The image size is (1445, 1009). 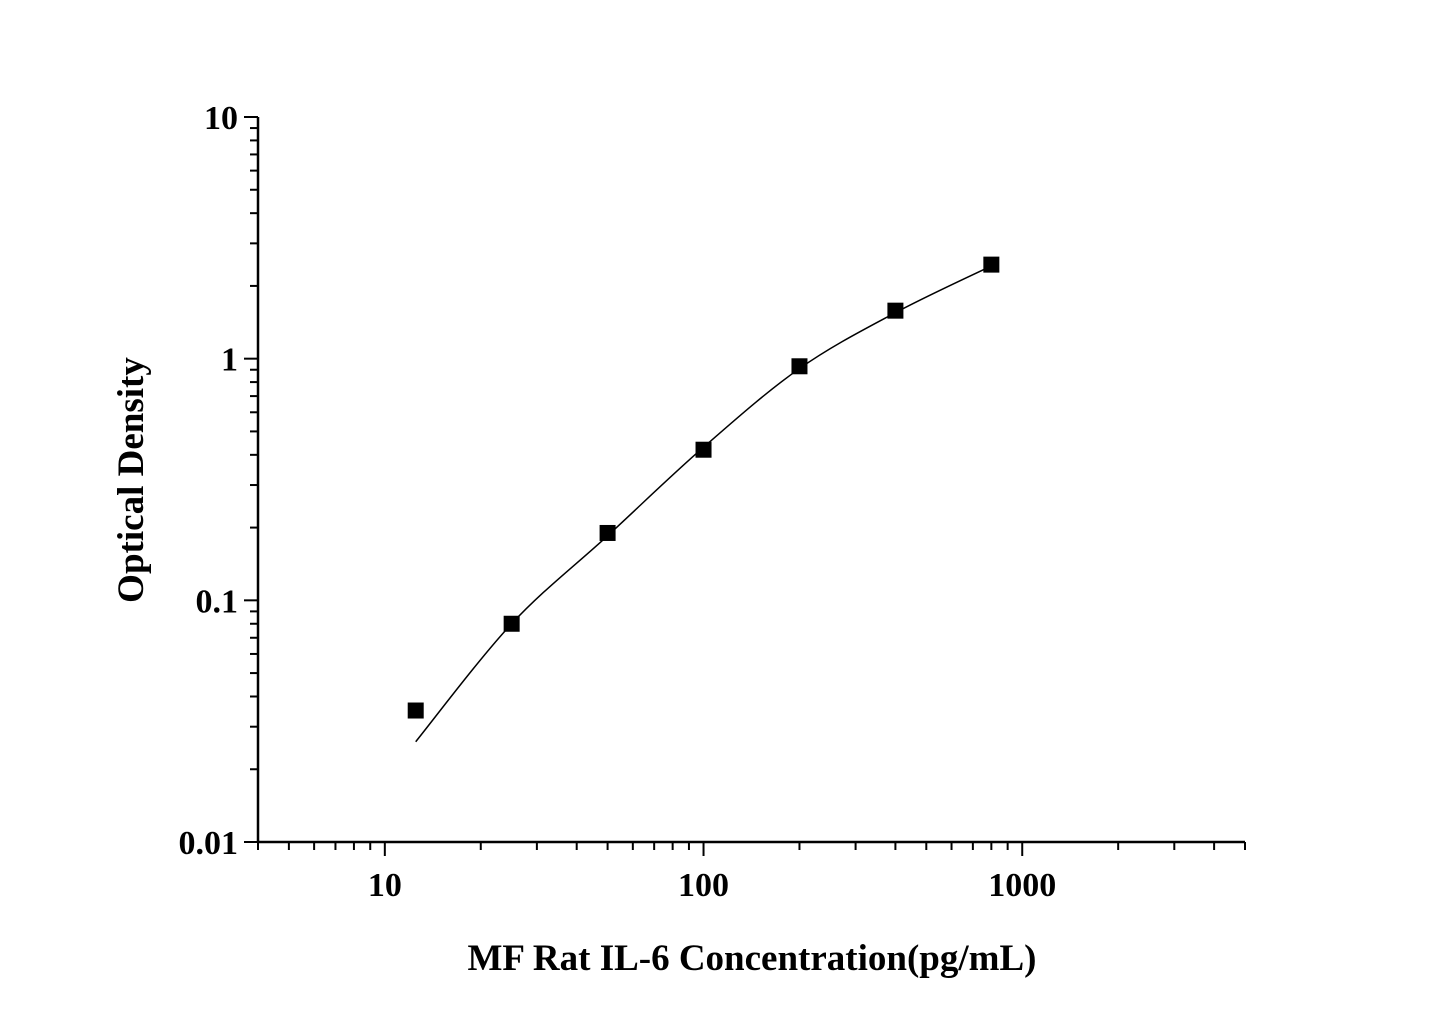 I want to click on y-tick-label: 1, so click(x=229, y=360).